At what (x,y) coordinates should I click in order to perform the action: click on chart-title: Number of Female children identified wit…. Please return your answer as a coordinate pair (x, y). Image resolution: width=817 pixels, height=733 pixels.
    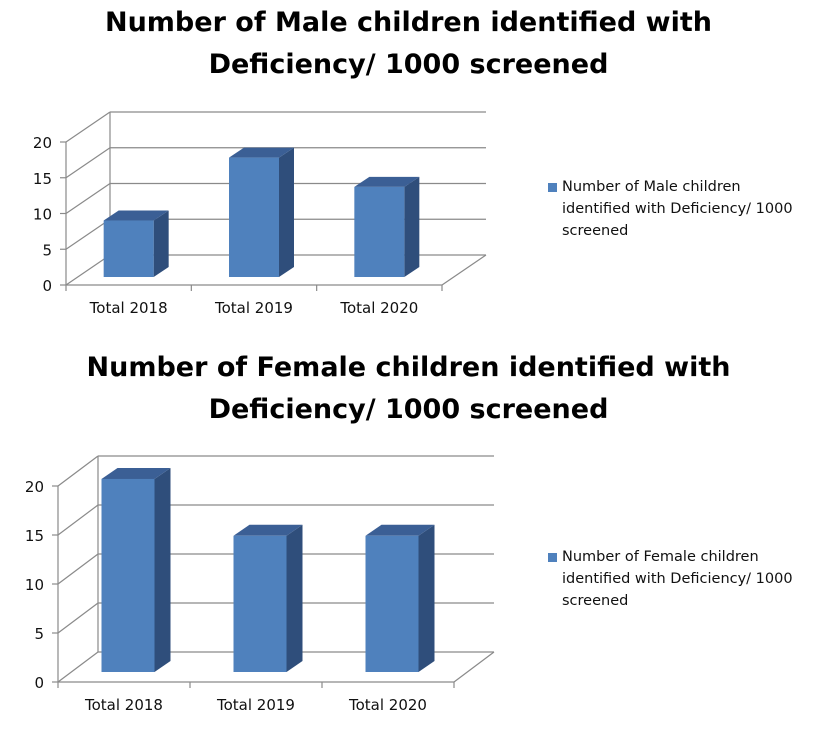
    Looking at the image, I should click on (408, 389).